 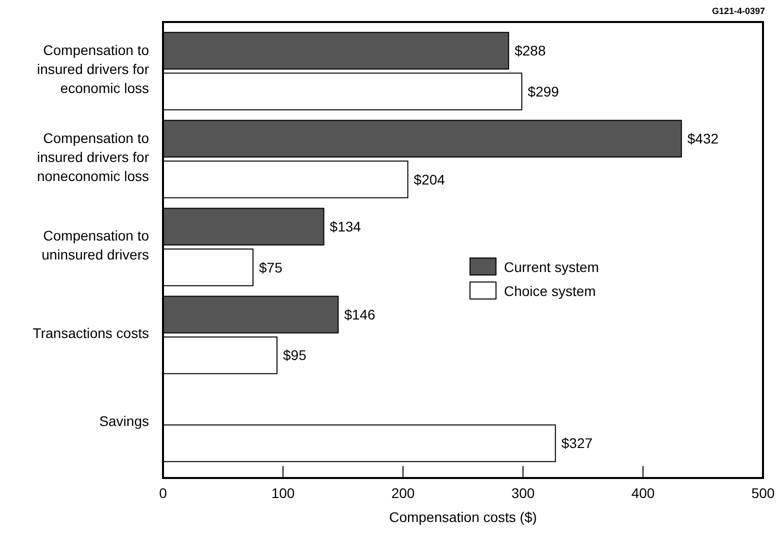 What do you see at coordinates (550, 290) in the screenshot?
I see `legend-label: Choice system` at bounding box center [550, 290].